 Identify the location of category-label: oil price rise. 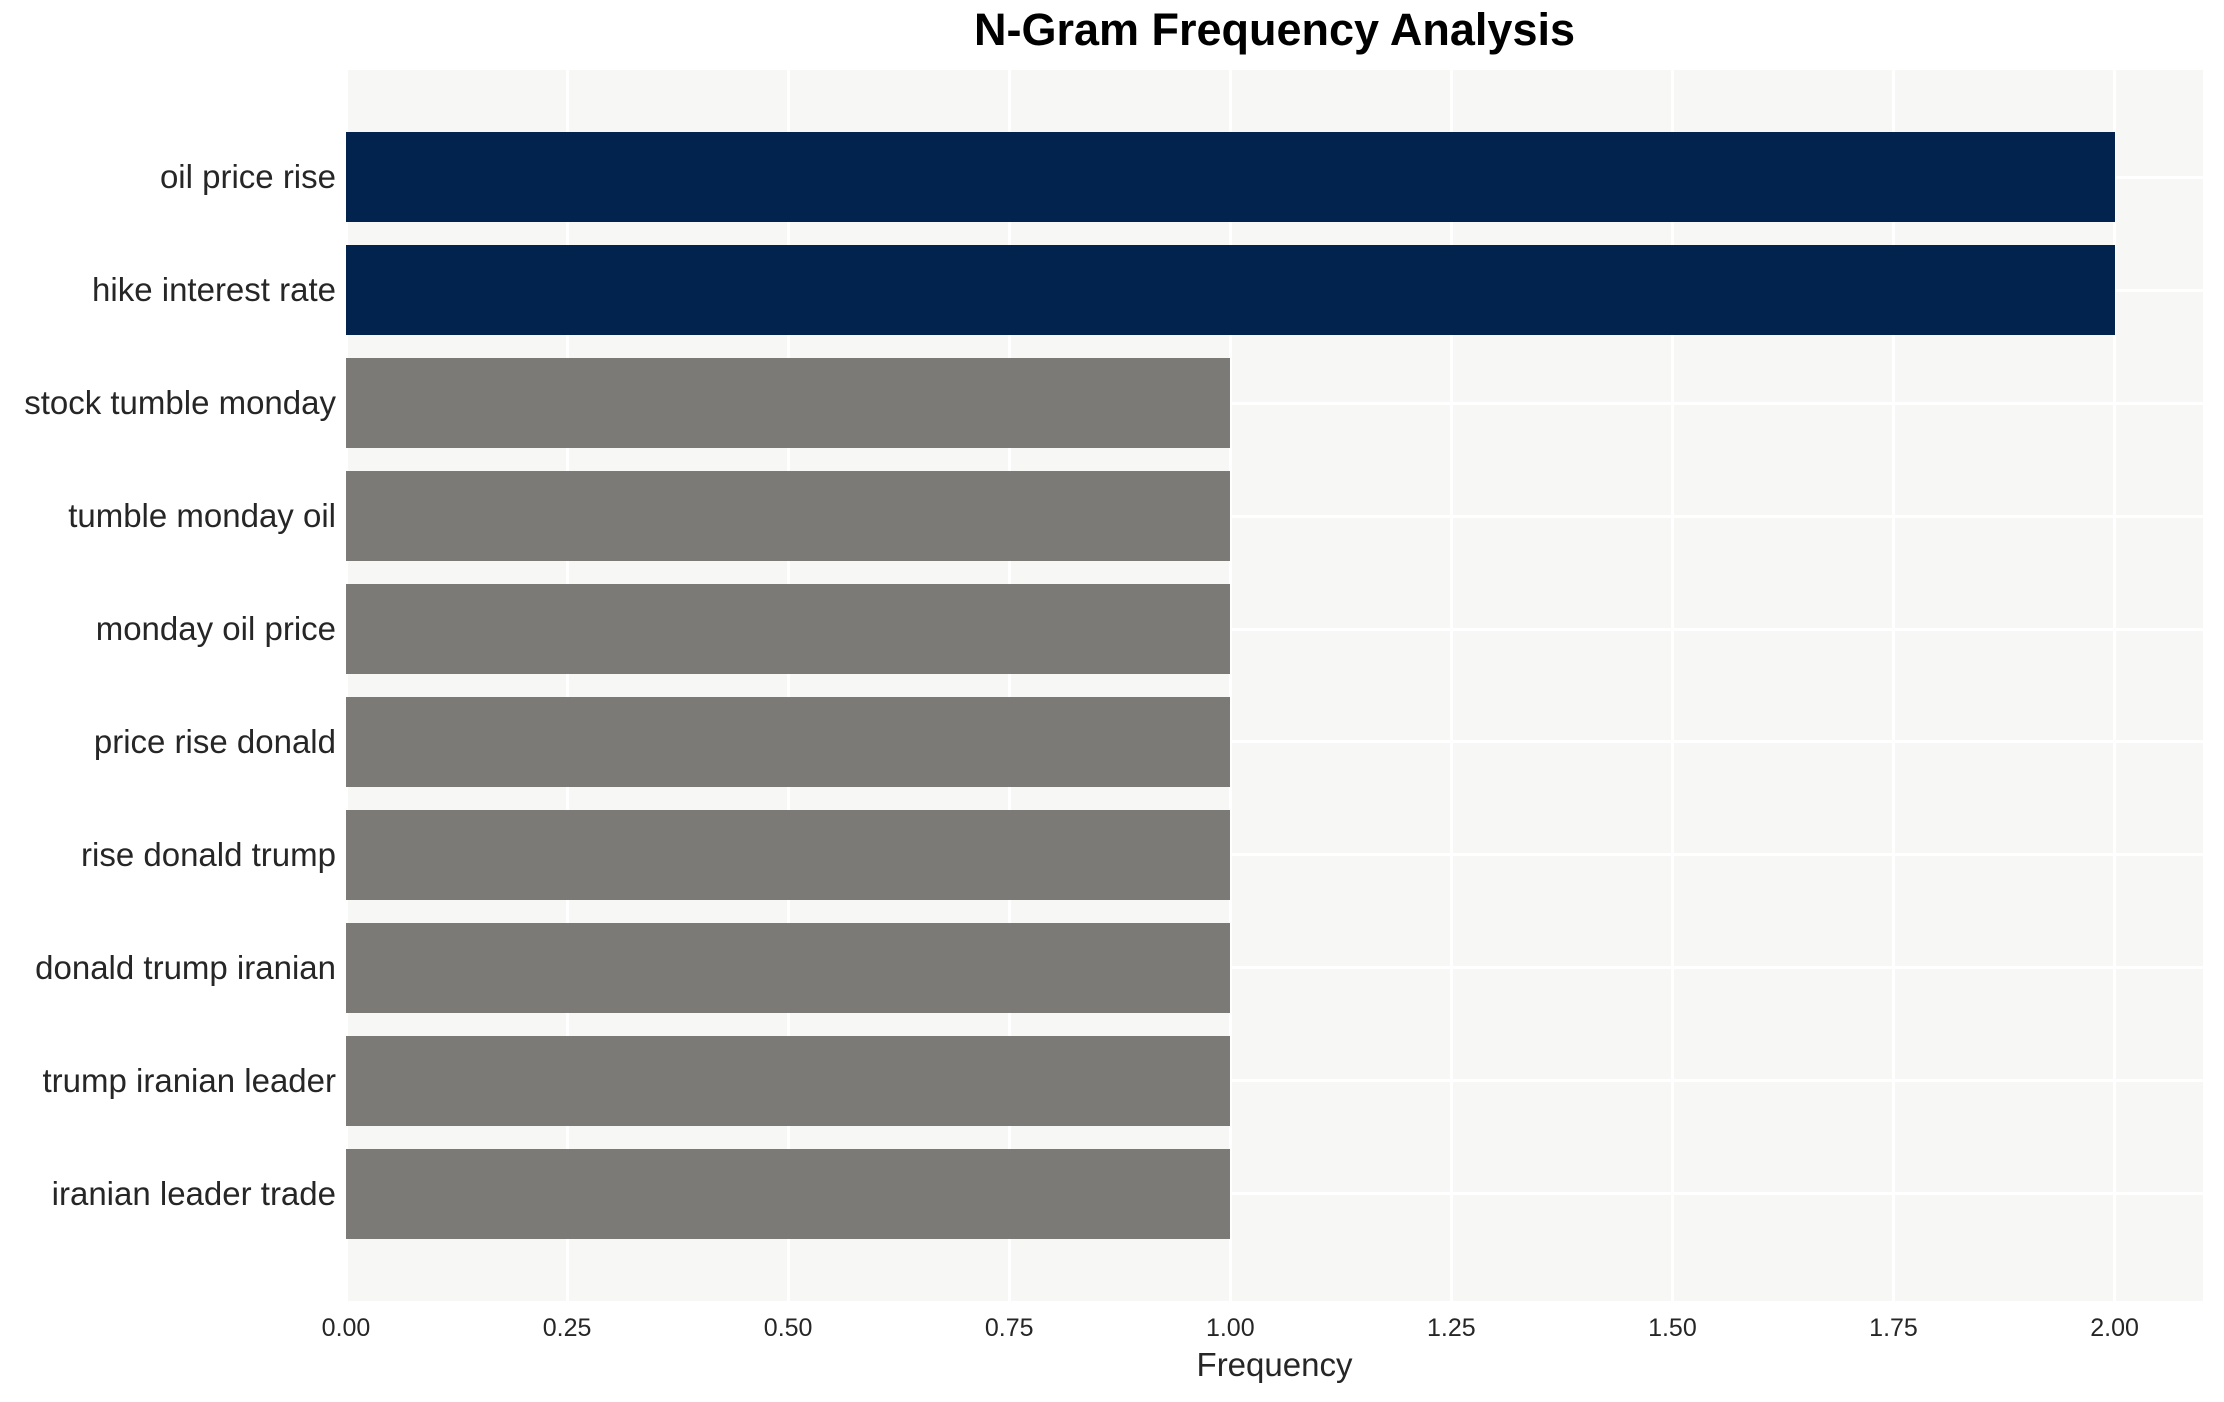
(247, 177).